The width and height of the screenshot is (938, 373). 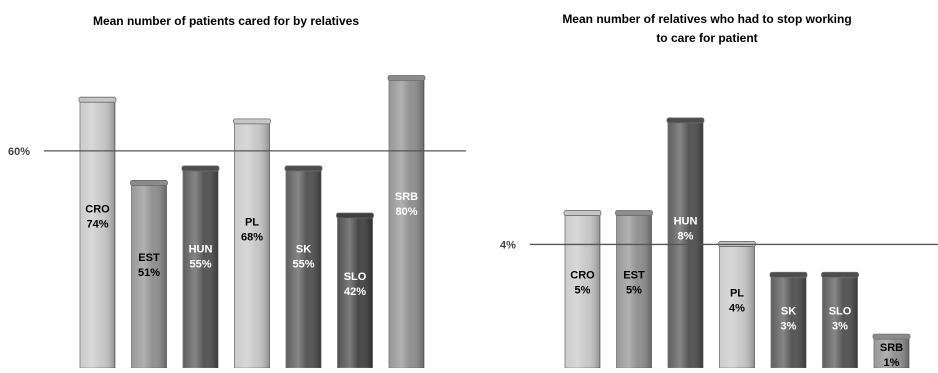 I want to click on bar-value-label-cro: 5%, so click(x=583, y=290).